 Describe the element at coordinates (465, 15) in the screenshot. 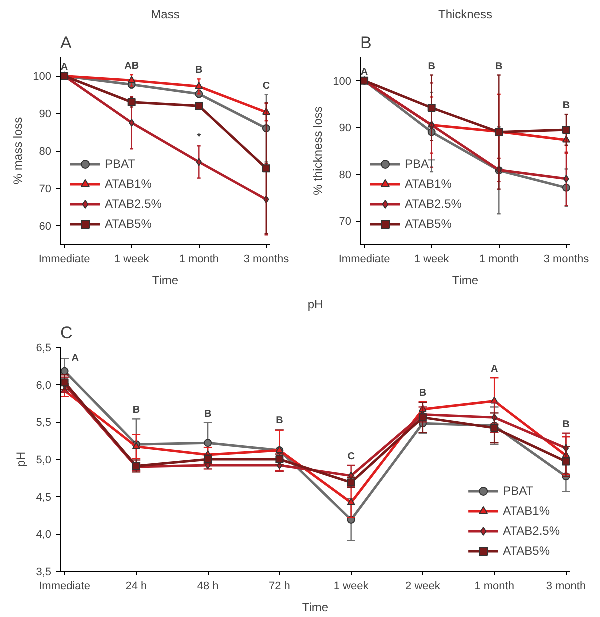

I see `chart-title: Thickness` at that location.